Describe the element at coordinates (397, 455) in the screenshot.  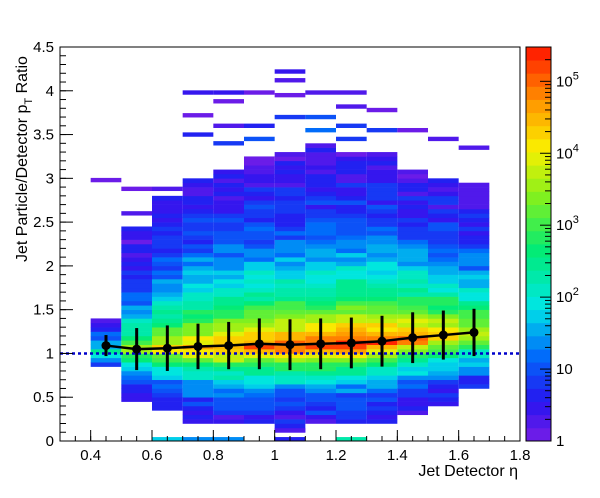
I see `x-tick-label: 1.4` at that location.